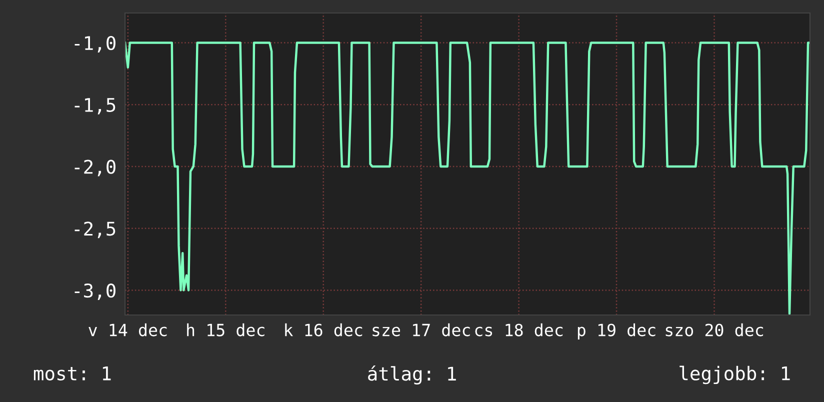 The width and height of the screenshot is (824, 402). What do you see at coordinates (421, 329) in the screenshot?
I see `x-tick-label: sze 17 dec` at bounding box center [421, 329].